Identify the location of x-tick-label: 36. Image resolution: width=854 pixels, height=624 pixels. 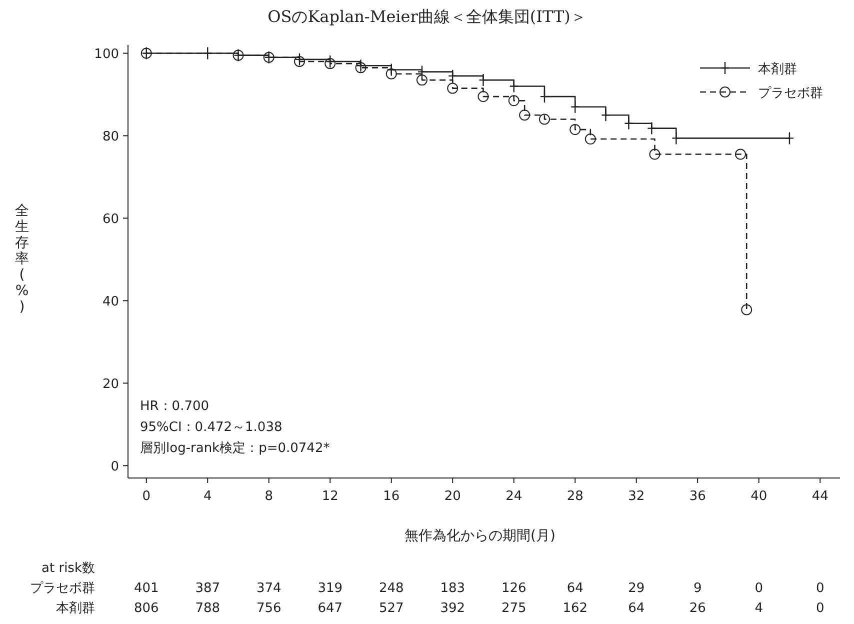
(697, 496).